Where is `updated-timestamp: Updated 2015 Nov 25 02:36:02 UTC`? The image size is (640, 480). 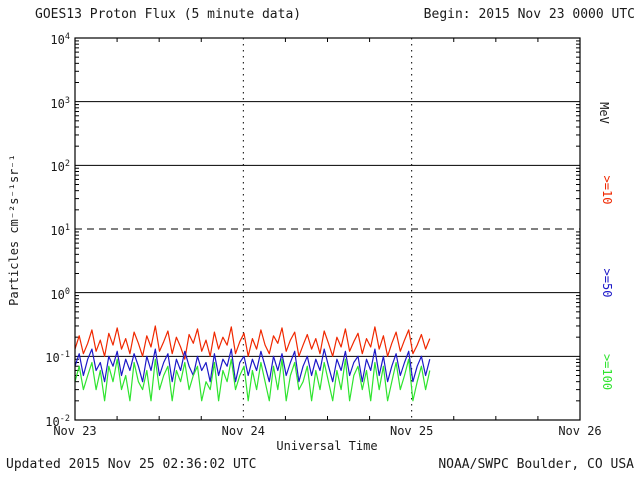
updated-timestamp: Updated 2015 Nov 25 02:36:02 UTC is located at coordinates (131, 464).